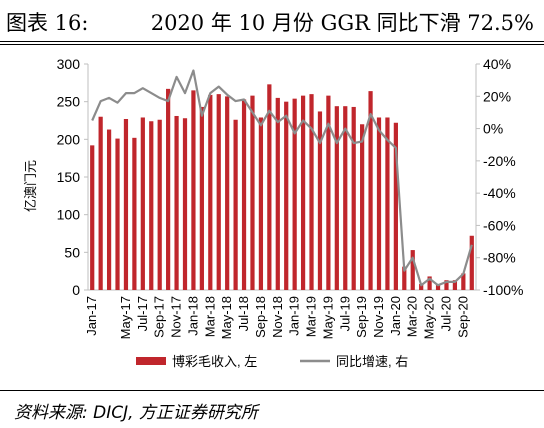 The image size is (544, 428). What do you see at coordinates (361, 317) in the screenshot?
I see `x-tick-label: Sep-19` at bounding box center [361, 317].